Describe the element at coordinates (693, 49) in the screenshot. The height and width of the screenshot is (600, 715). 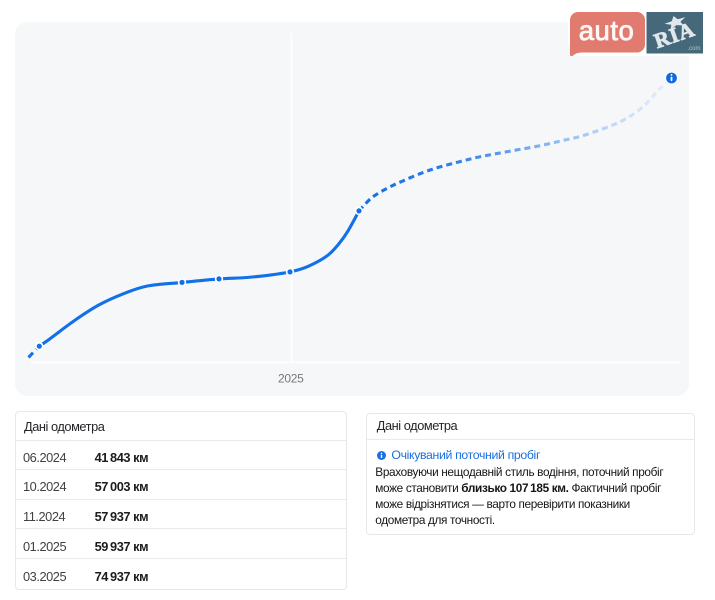
I see `svg-text: .com` at that location.